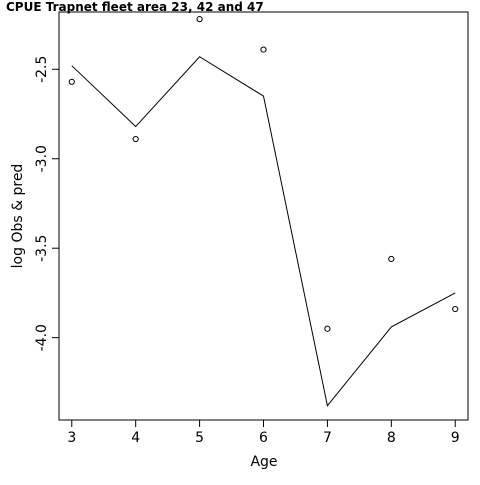 The image size is (480, 485). What do you see at coordinates (263, 462) in the screenshot?
I see `x-axis-title: Age` at bounding box center [263, 462].